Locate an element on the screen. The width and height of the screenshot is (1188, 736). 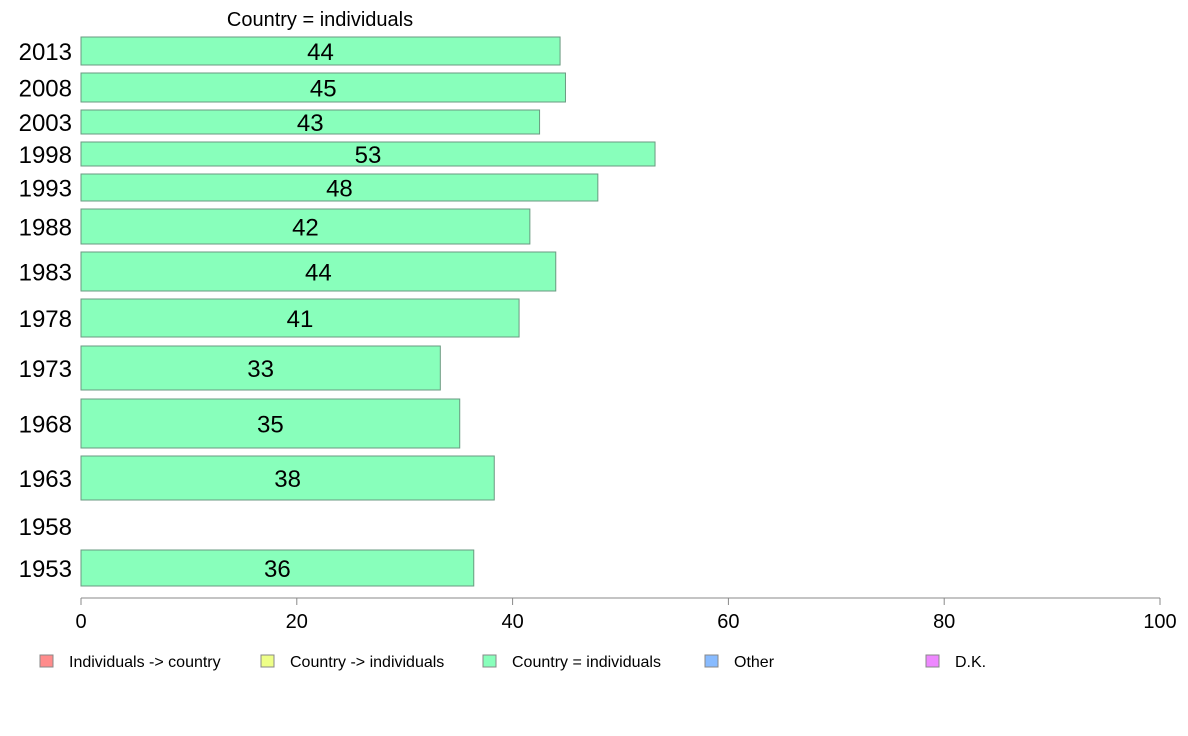
category-label: 1983 is located at coordinates (45, 273).